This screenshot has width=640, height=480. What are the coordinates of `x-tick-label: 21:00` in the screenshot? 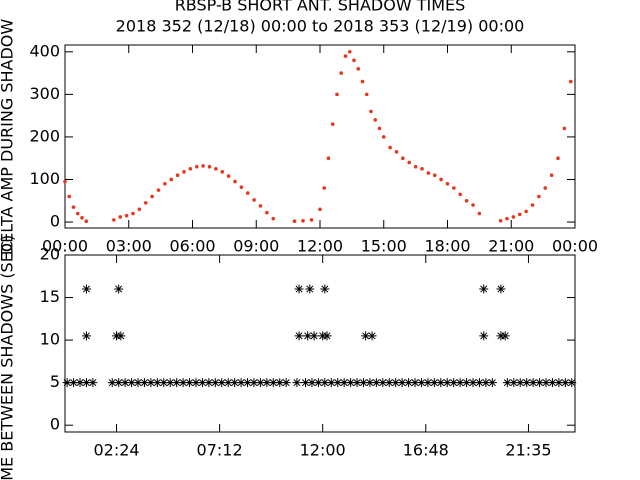 It's located at (511, 246).